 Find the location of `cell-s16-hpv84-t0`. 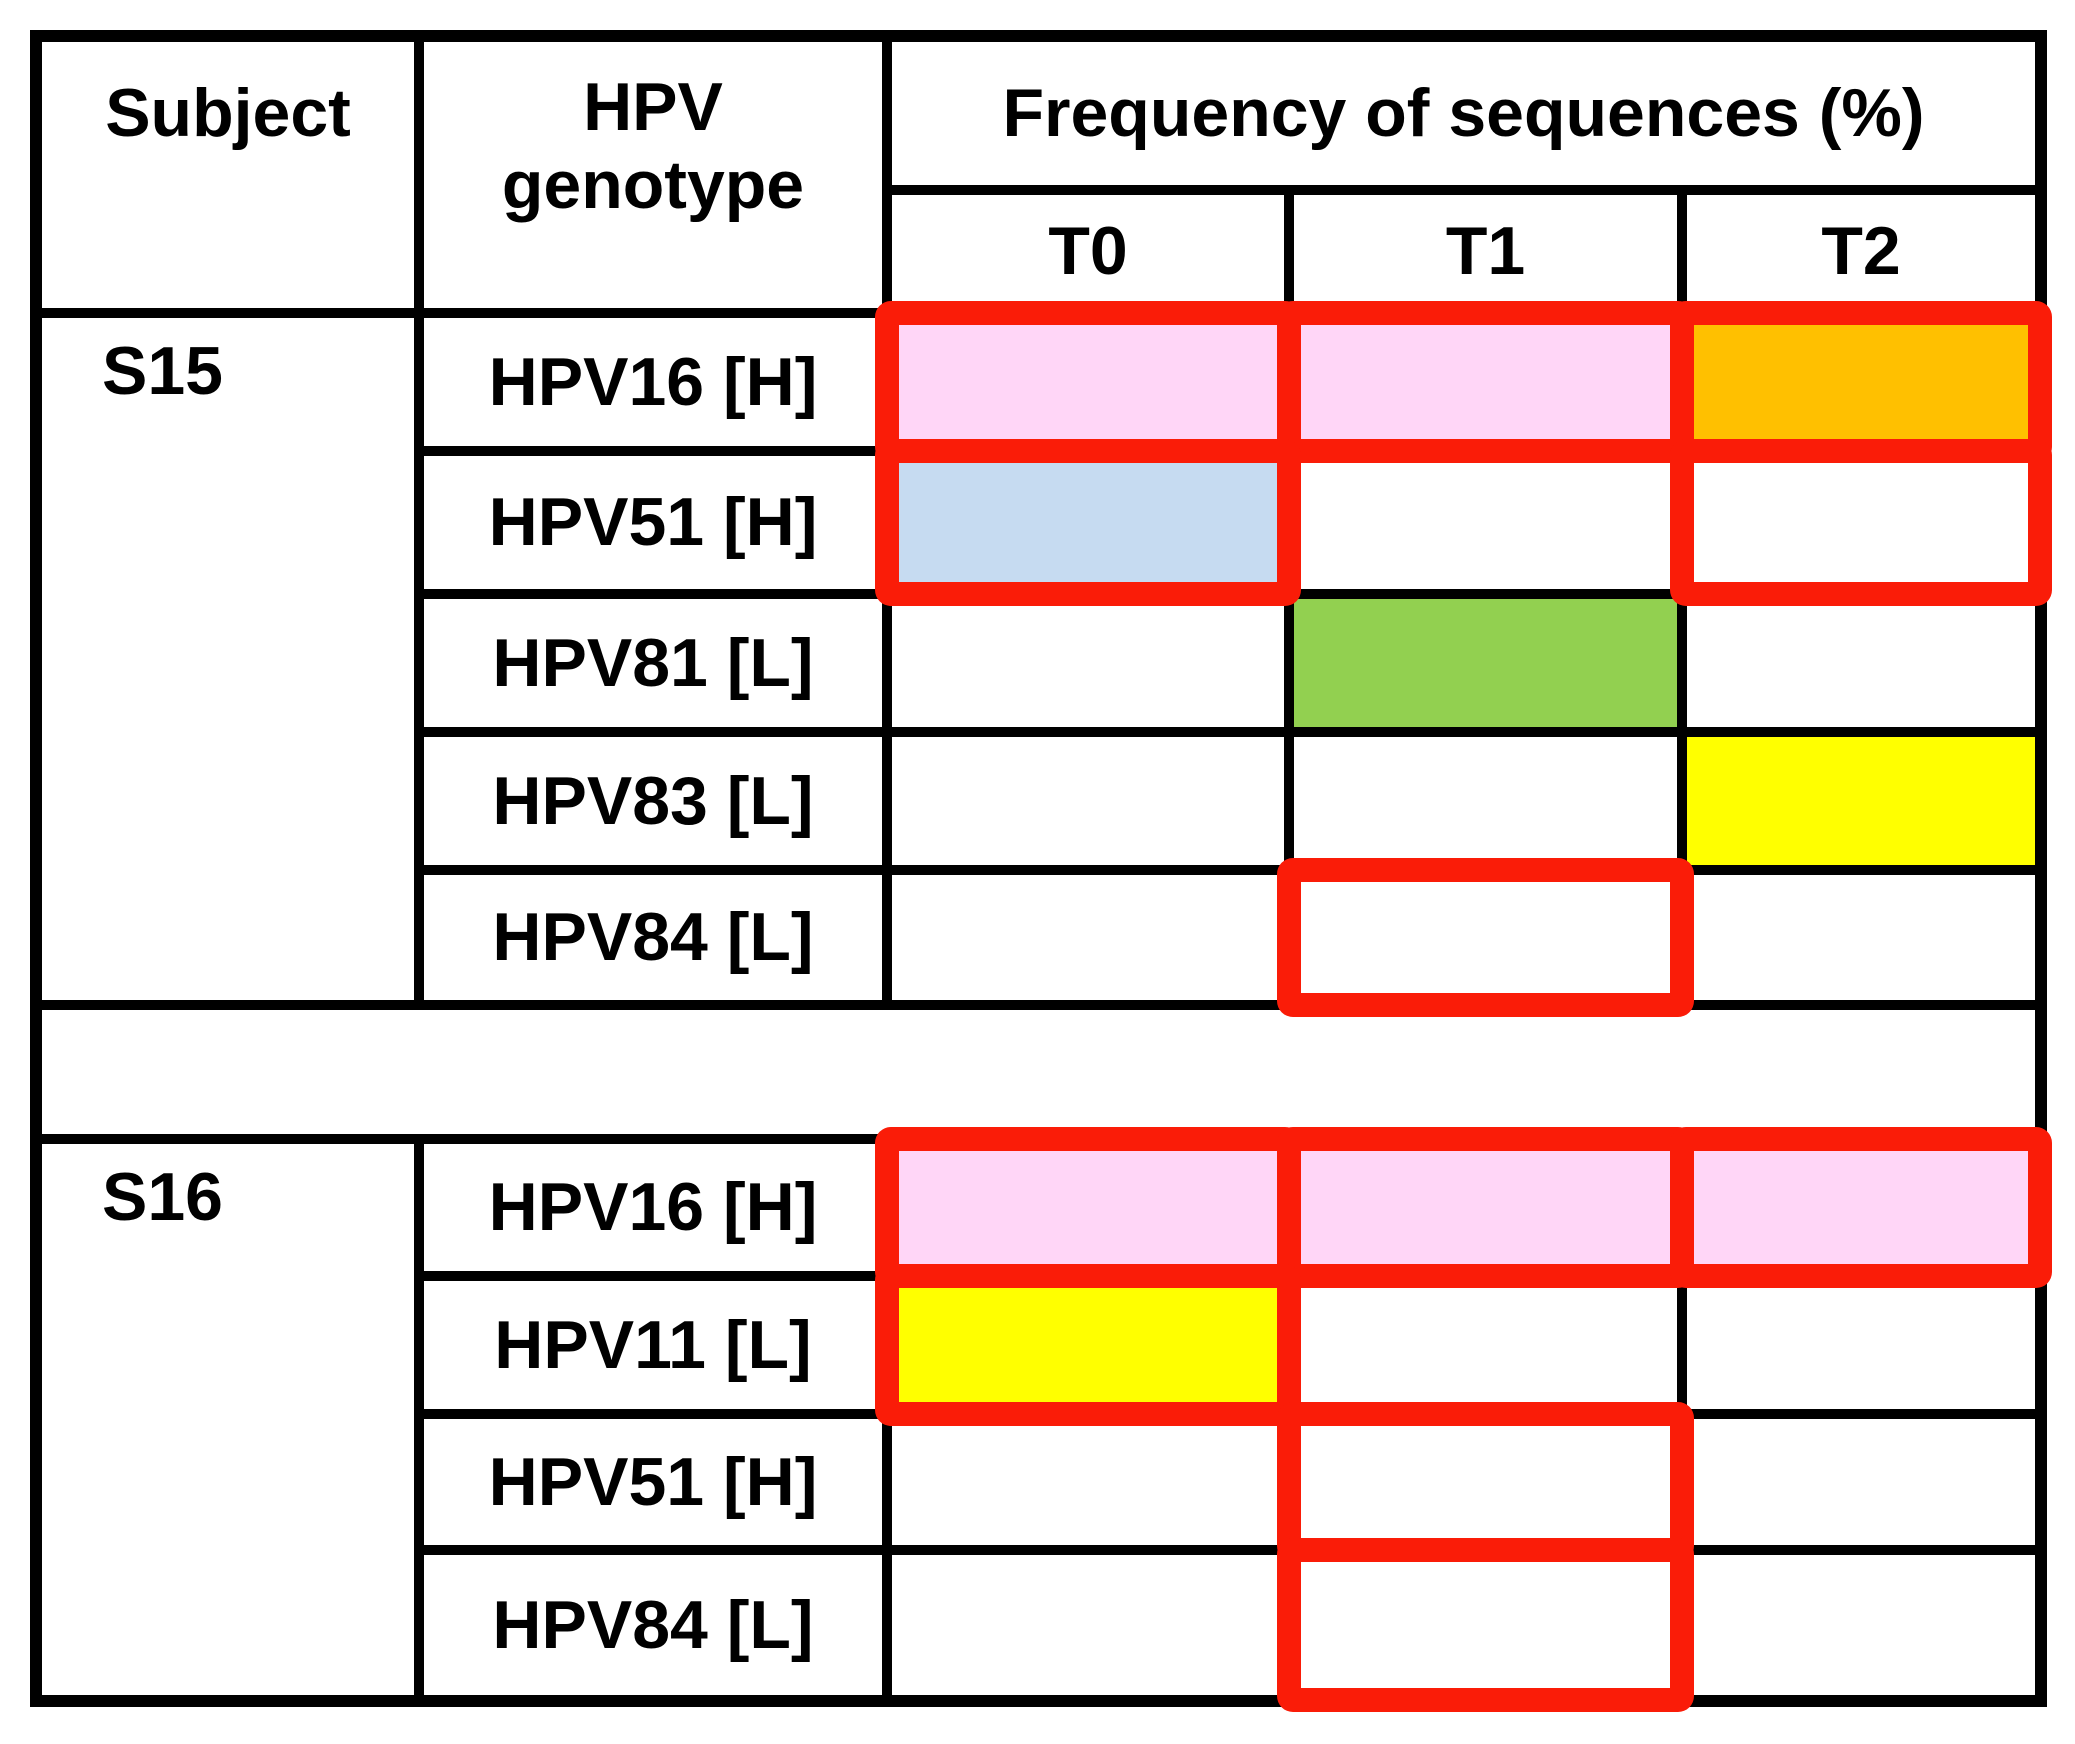

cell-s16-hpv84-t0 is located at coordinates (1088, 1625).